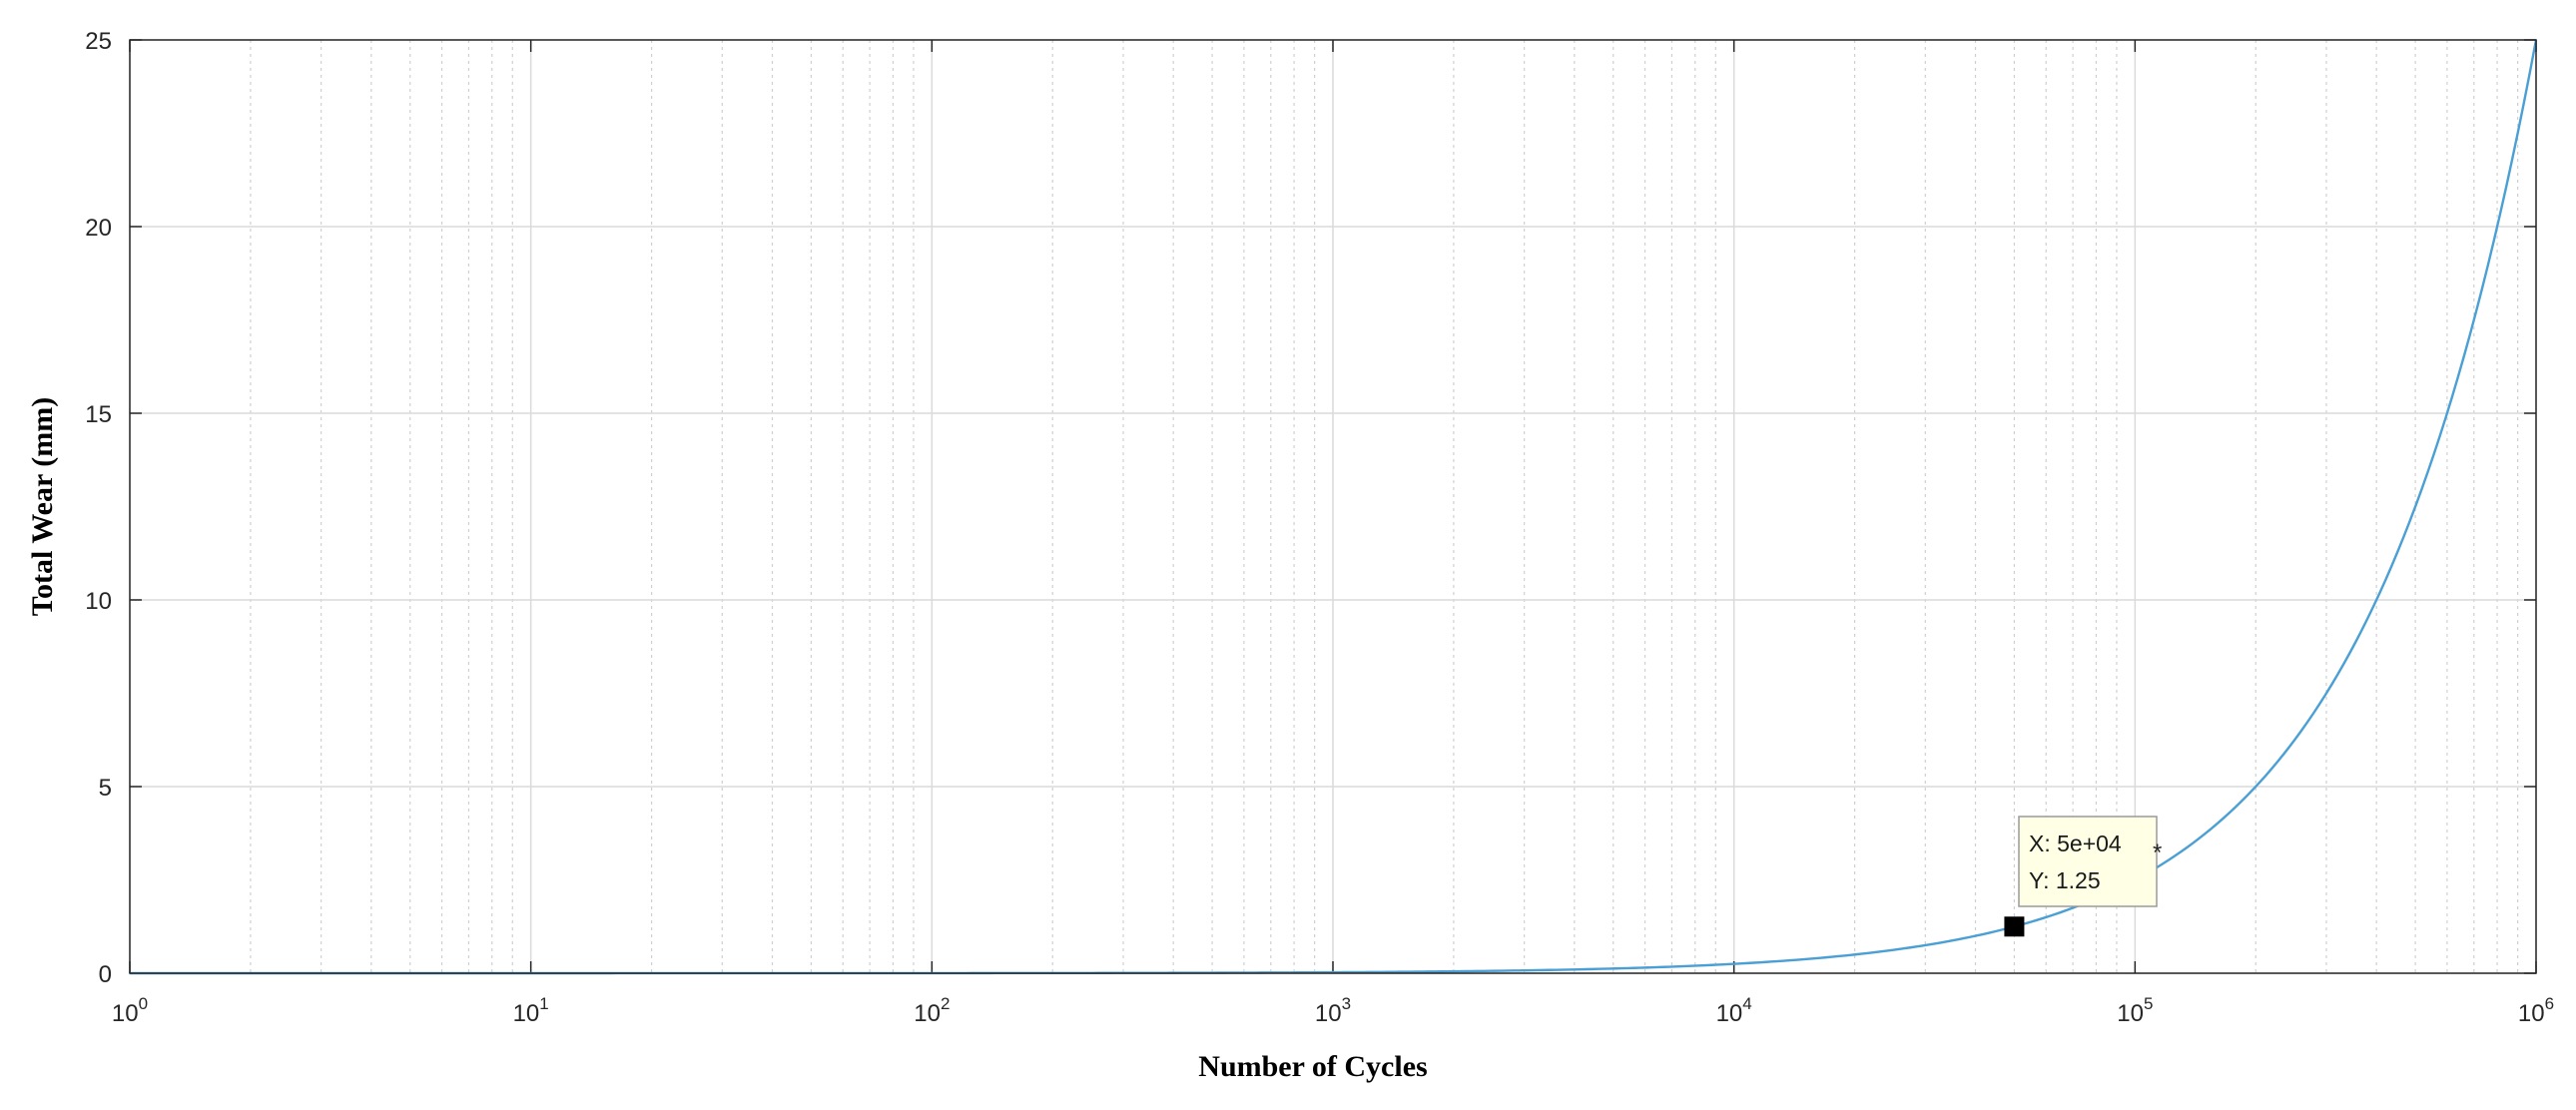  Describe the element at coordinates (98, 414) in the screenshot. I see `y-tick-label: 15` at that location.